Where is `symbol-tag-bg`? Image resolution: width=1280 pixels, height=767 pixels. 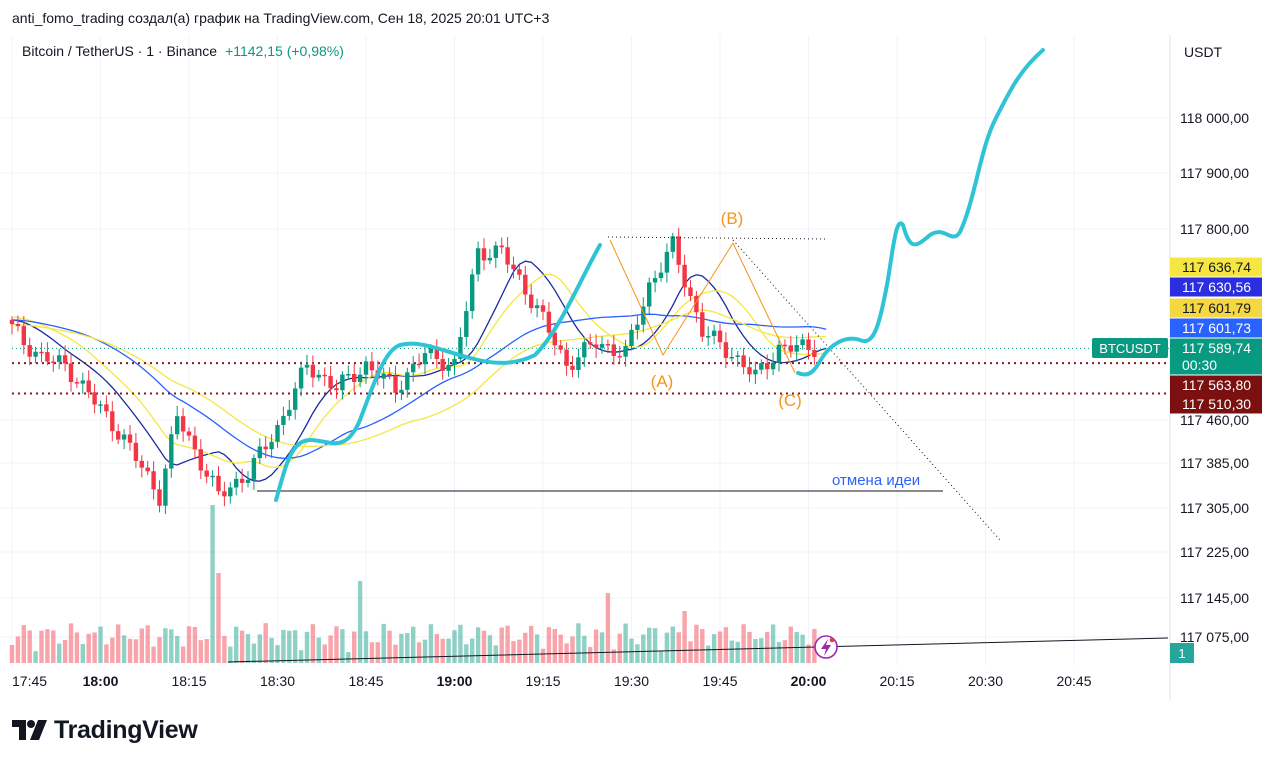
symbol-tag-bg is located at coordinates (1130, 348).